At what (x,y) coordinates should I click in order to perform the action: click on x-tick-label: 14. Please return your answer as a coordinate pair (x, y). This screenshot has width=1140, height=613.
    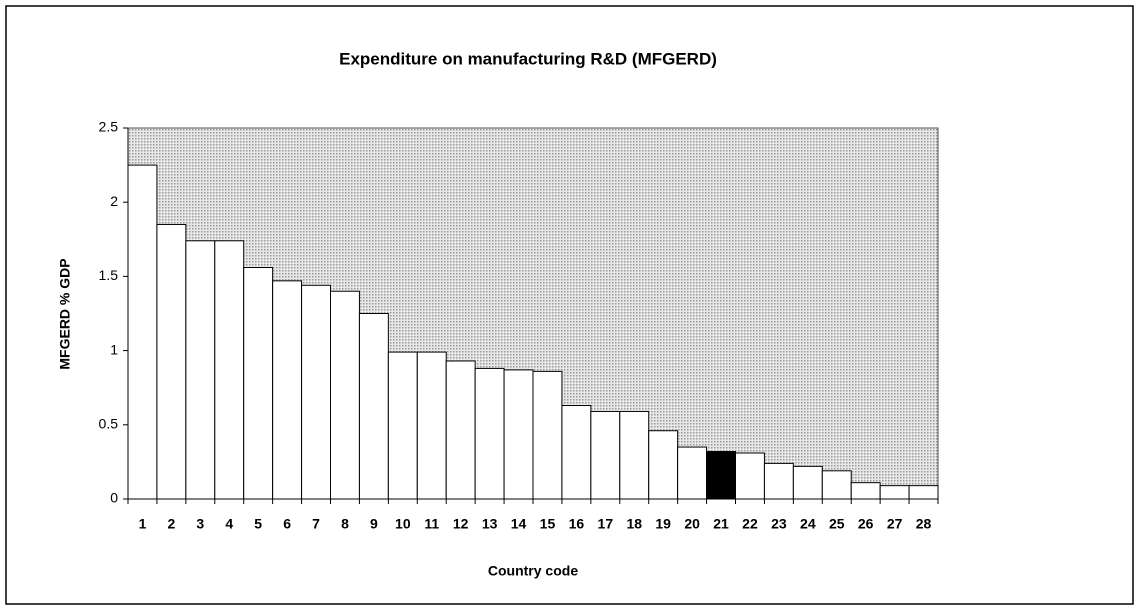
    Looking at the image, I should click on (519, 524).